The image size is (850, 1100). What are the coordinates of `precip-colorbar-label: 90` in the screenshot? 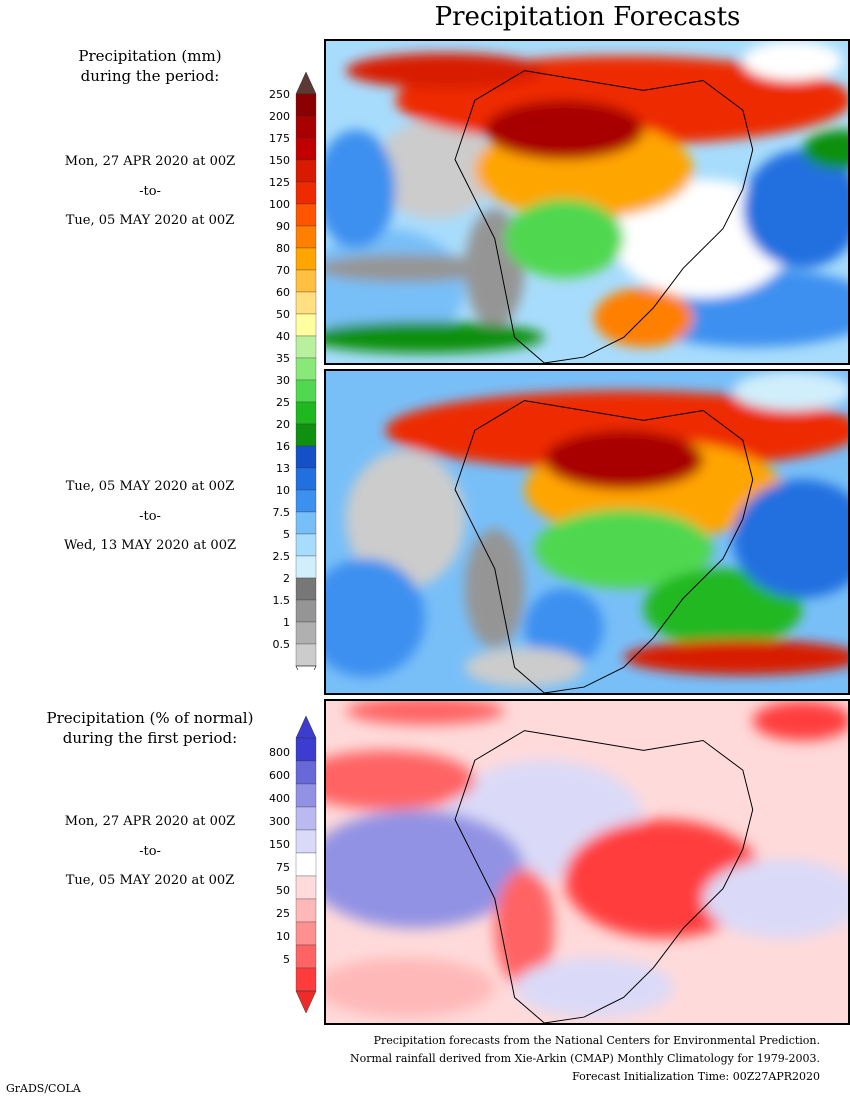 It's located at (283, 226).